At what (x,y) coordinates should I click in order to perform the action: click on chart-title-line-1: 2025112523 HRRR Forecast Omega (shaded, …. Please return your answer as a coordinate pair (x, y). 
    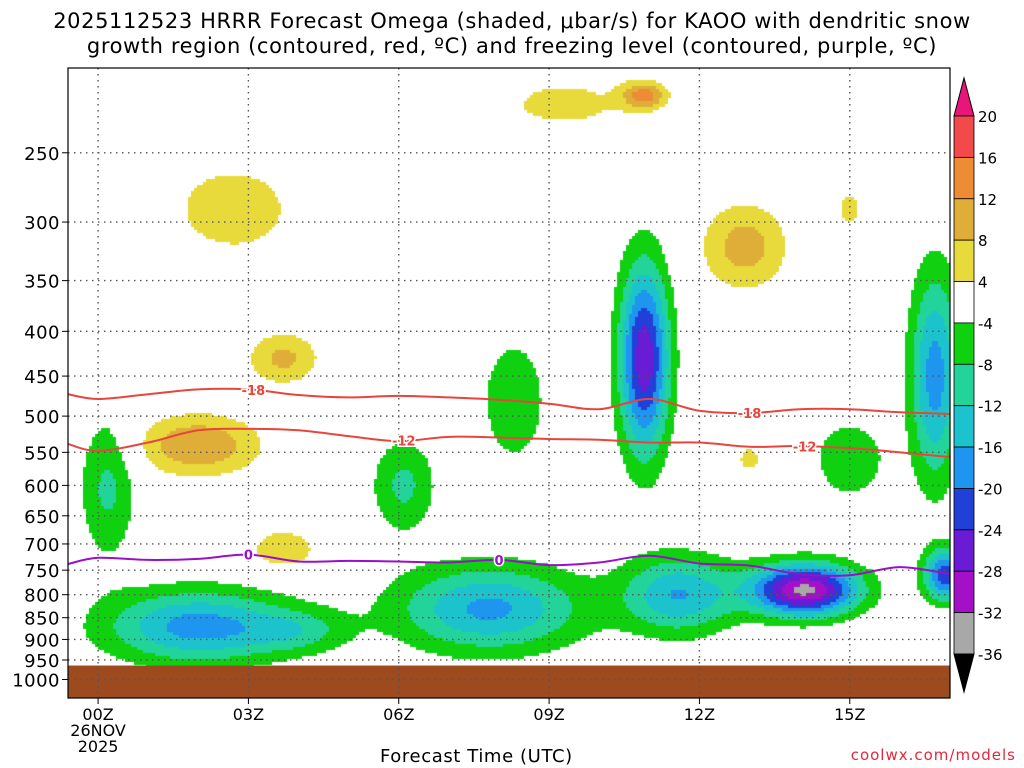
    Looking at the image, I should click on (512, 21).